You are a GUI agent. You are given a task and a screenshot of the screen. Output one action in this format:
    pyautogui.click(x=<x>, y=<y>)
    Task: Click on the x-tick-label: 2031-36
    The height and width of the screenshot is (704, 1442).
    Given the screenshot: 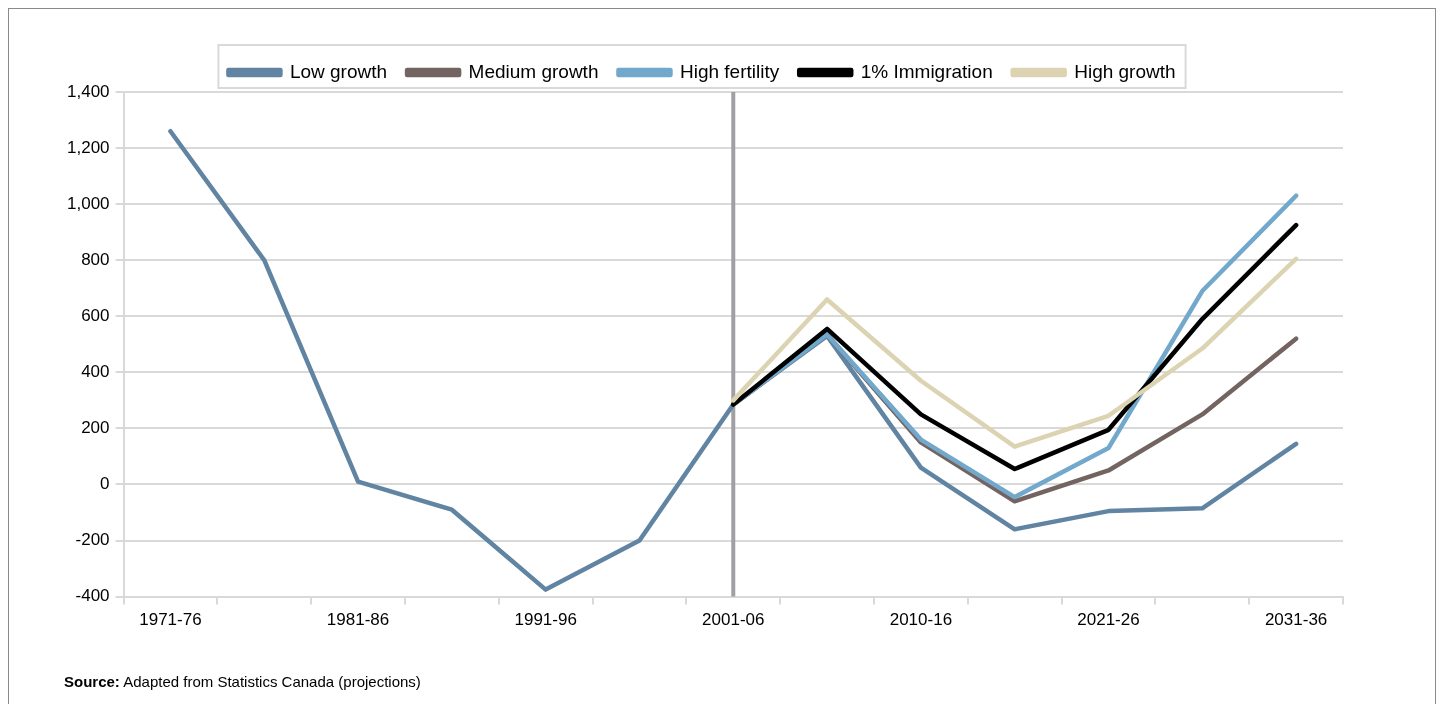 What is the action you would take?
    pyautogui.click(x=1296, y=620)
    